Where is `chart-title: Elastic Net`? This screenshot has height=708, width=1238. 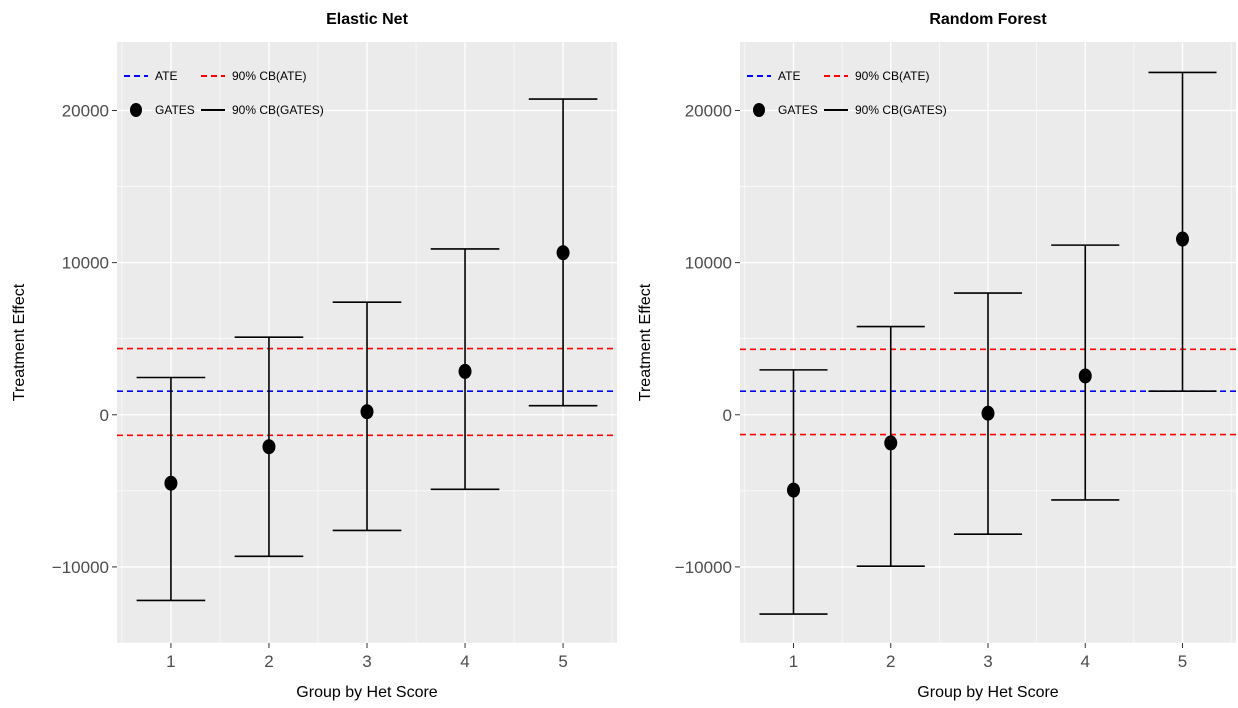 chart-title: Elastic Net is located at coordinates (367, 19).